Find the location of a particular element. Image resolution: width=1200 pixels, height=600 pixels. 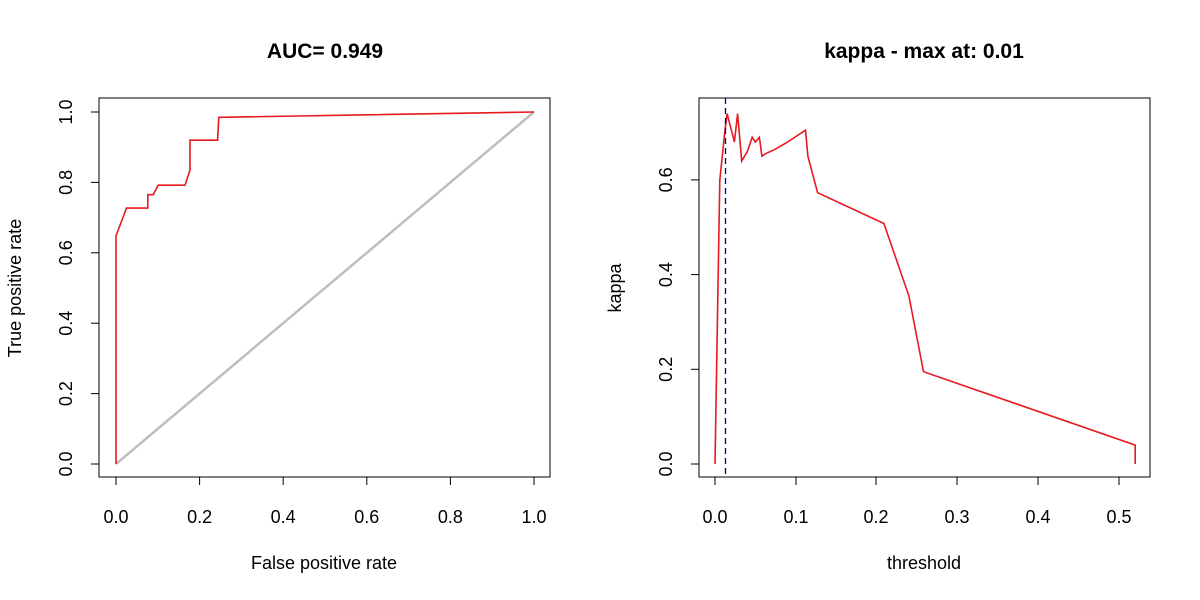

kappa-x-tick-labels: 0.0 0.1 0.2 0.3 0.4 0.5 is located at coordinates (916, 517).